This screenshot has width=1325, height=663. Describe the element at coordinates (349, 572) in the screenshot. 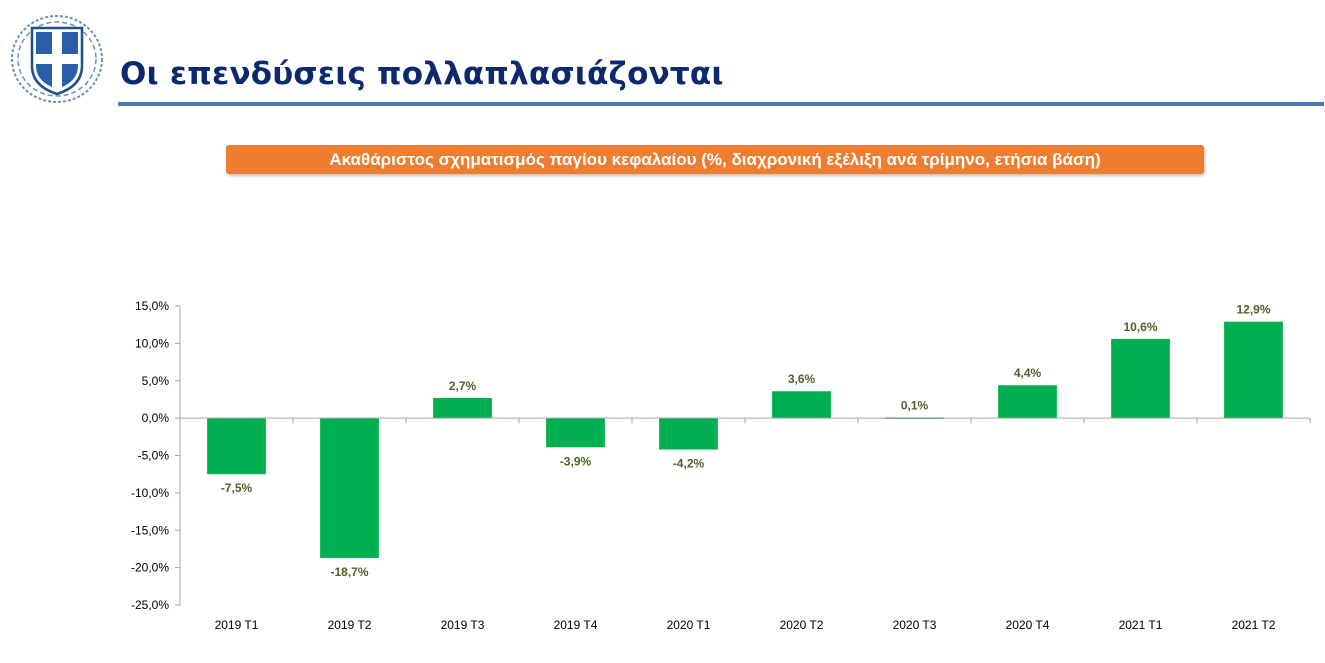

I see `data-label: -18,7%` at that location.